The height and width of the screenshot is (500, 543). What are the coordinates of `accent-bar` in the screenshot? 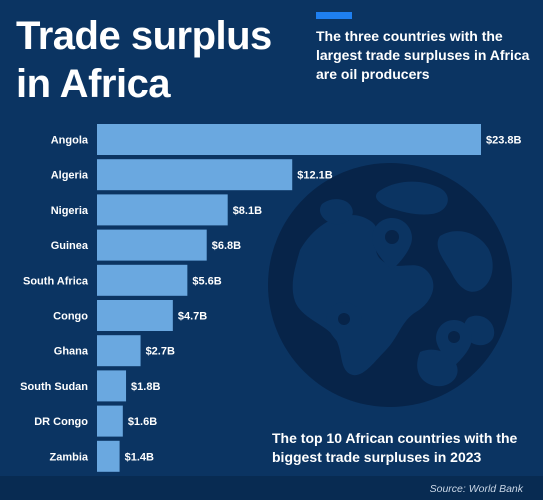 It's located at (334, 15).